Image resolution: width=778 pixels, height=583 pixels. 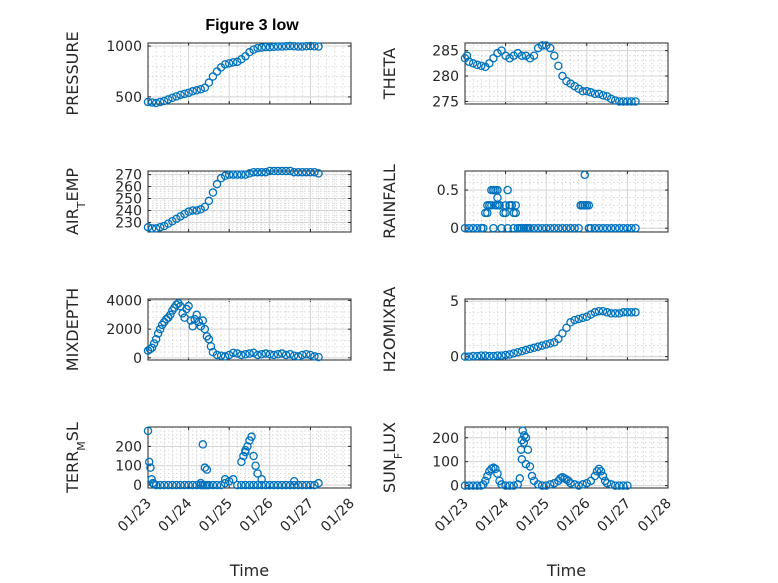 What do you see at coordinates (493, 515) in the screenshot?
I see `x-tick-label: 01/24` at bounding box center [493, 515].